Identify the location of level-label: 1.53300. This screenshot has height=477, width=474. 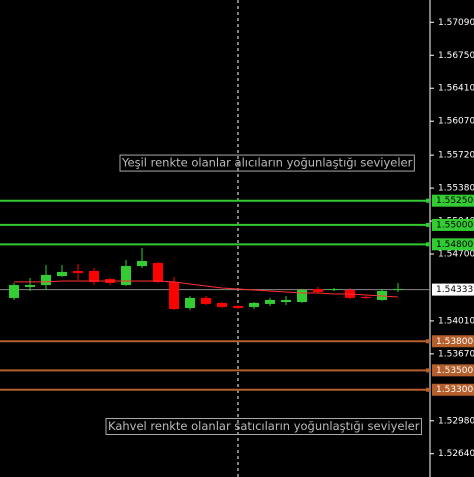
(454, 390).